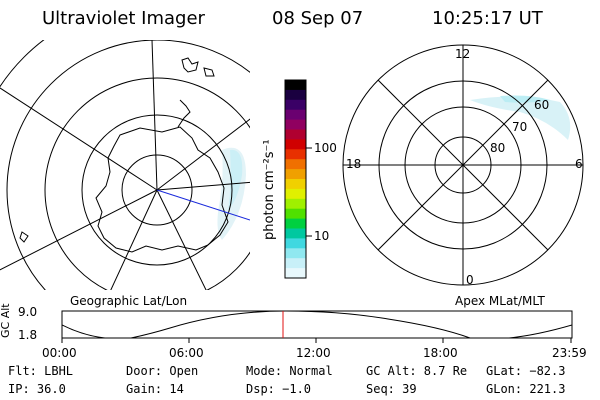  Describe the element at coordinates (41, 371) in the screenshot. I see `filter-info: Flt: LBHL` at that location.